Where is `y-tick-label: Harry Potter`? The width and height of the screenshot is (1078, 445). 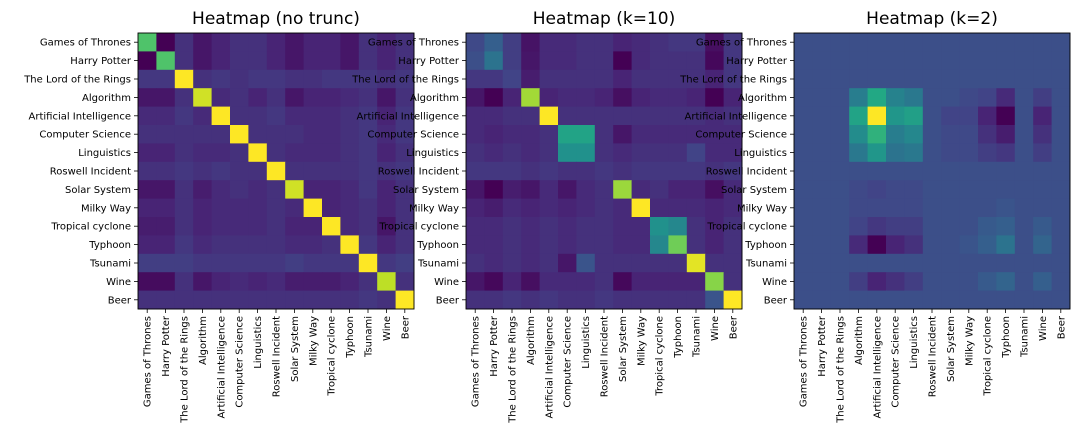
y-tick-label: Harry Potter is located at coordinates (757, 61).